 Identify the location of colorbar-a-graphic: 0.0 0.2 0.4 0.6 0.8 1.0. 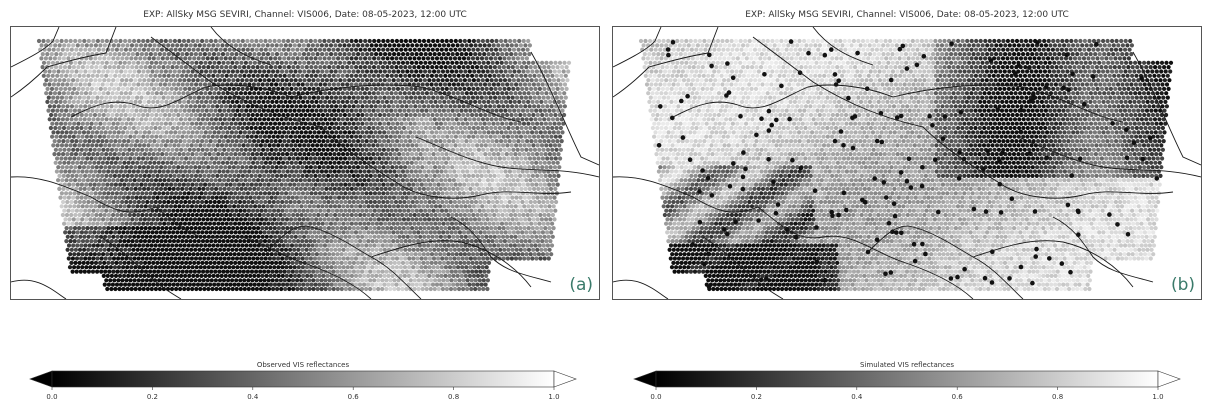
(303, 385).